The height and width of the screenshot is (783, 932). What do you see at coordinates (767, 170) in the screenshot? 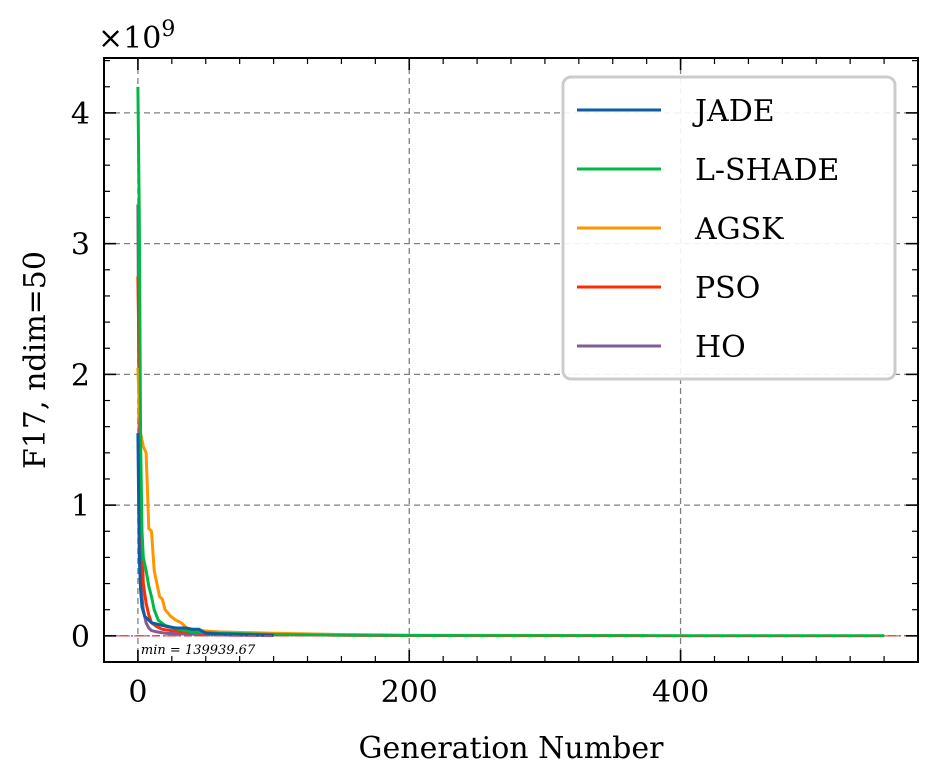
I see `legend-label-l-shade: L-SHADE` at bounding box center [767, 170].